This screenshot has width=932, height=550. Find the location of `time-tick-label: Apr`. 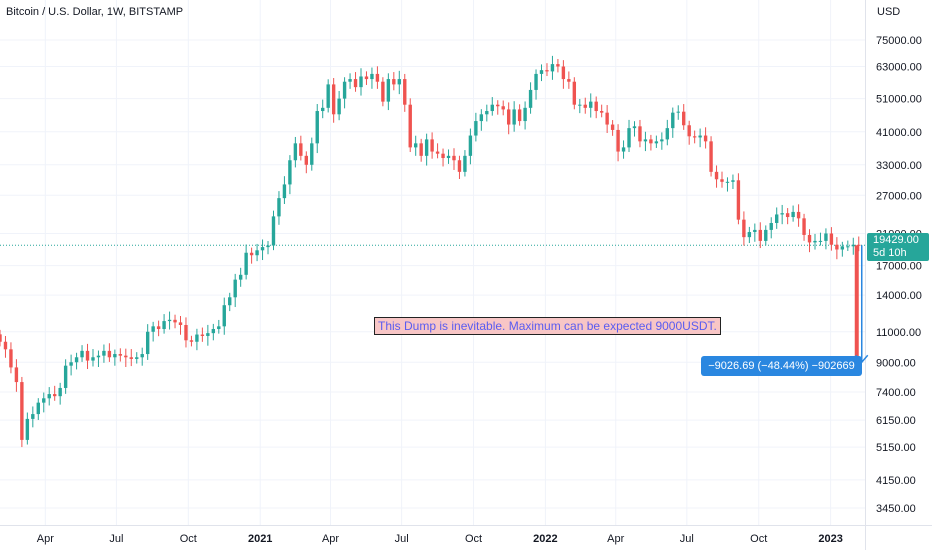

time-tick-label: Apr is located at coordinates (330, 539).